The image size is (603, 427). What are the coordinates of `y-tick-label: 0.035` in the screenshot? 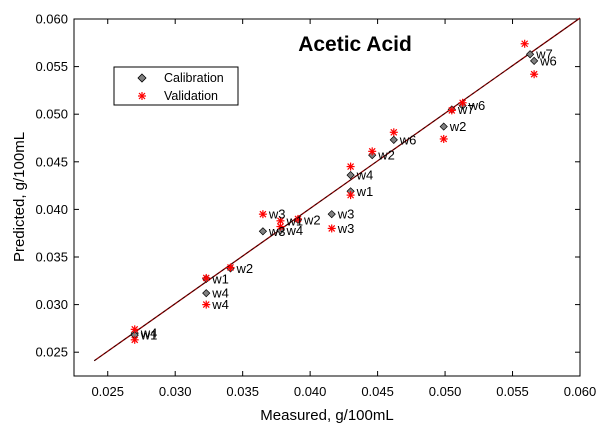 It's located at (51, 257).